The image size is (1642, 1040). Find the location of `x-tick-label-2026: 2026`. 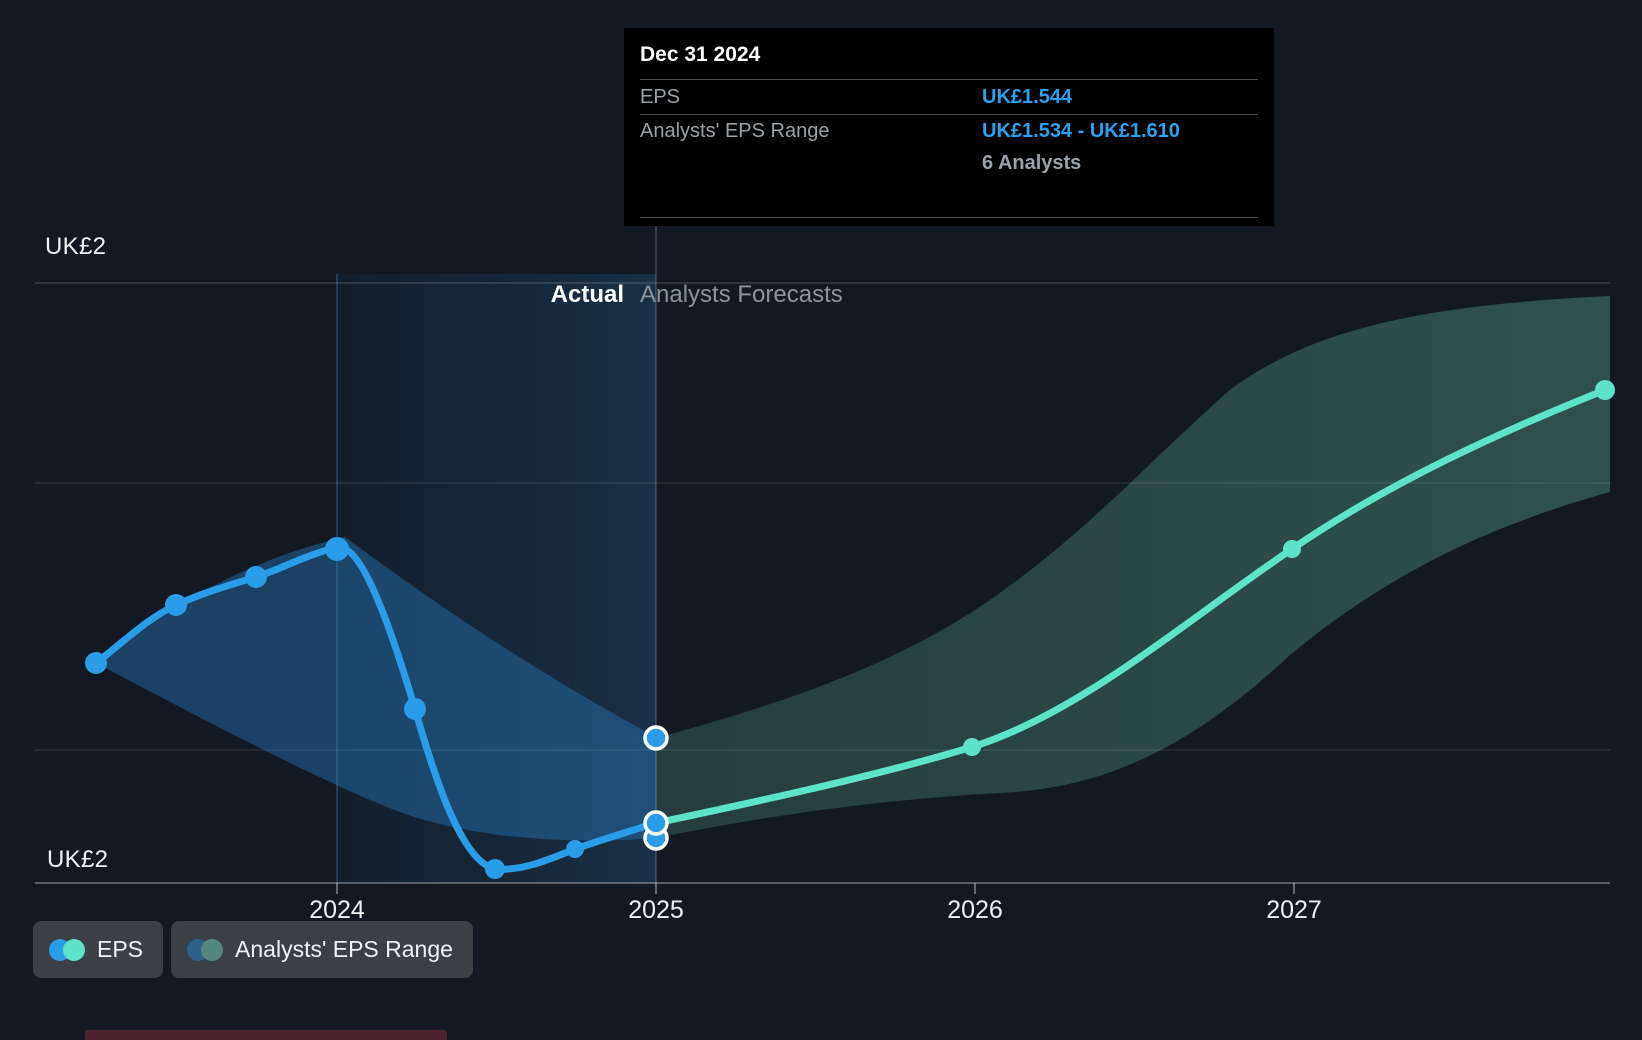

x-tick-label-2026: 2026 is located at coordinates (975, 910).